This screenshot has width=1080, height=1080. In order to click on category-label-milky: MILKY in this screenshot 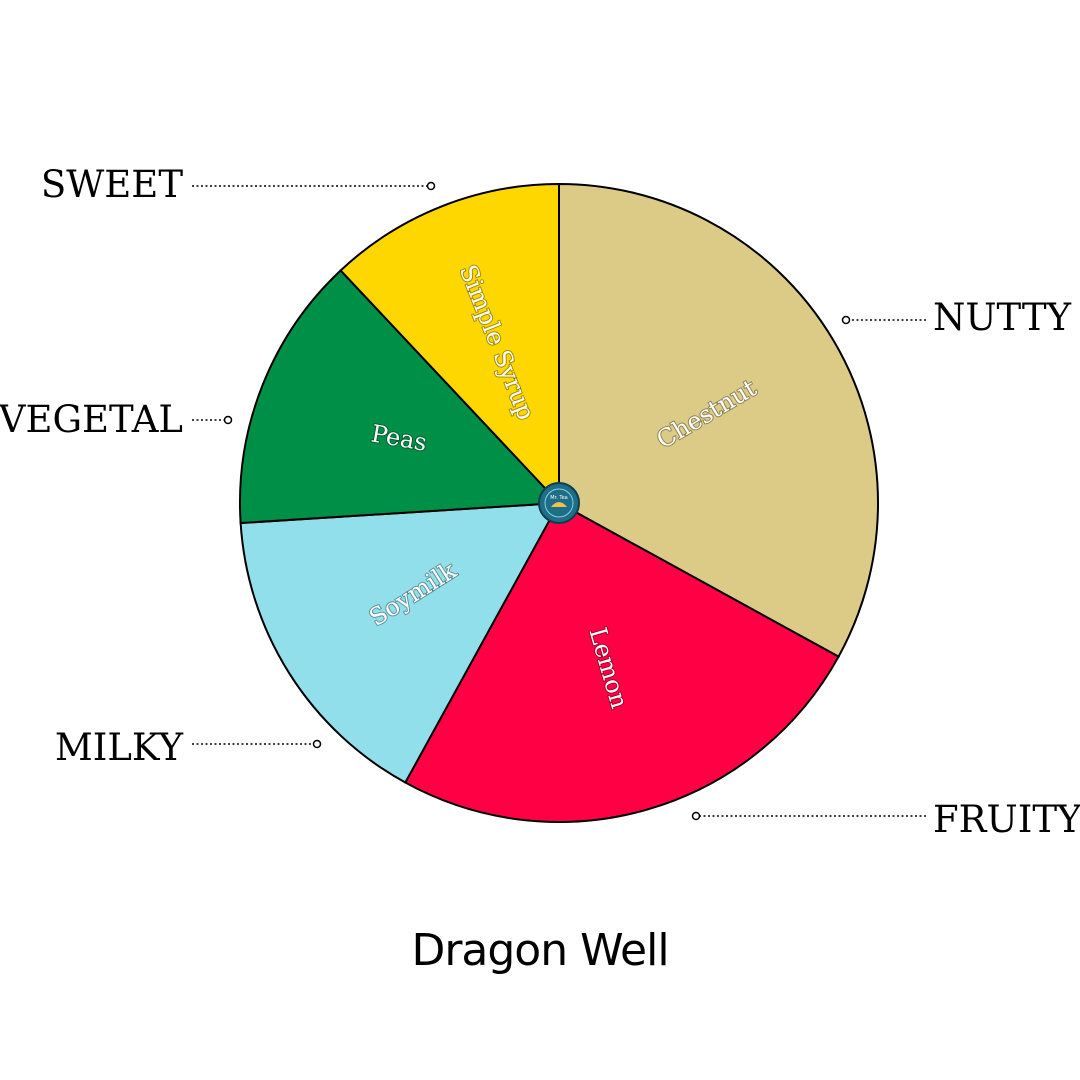, I will do `click(119, 747)`.